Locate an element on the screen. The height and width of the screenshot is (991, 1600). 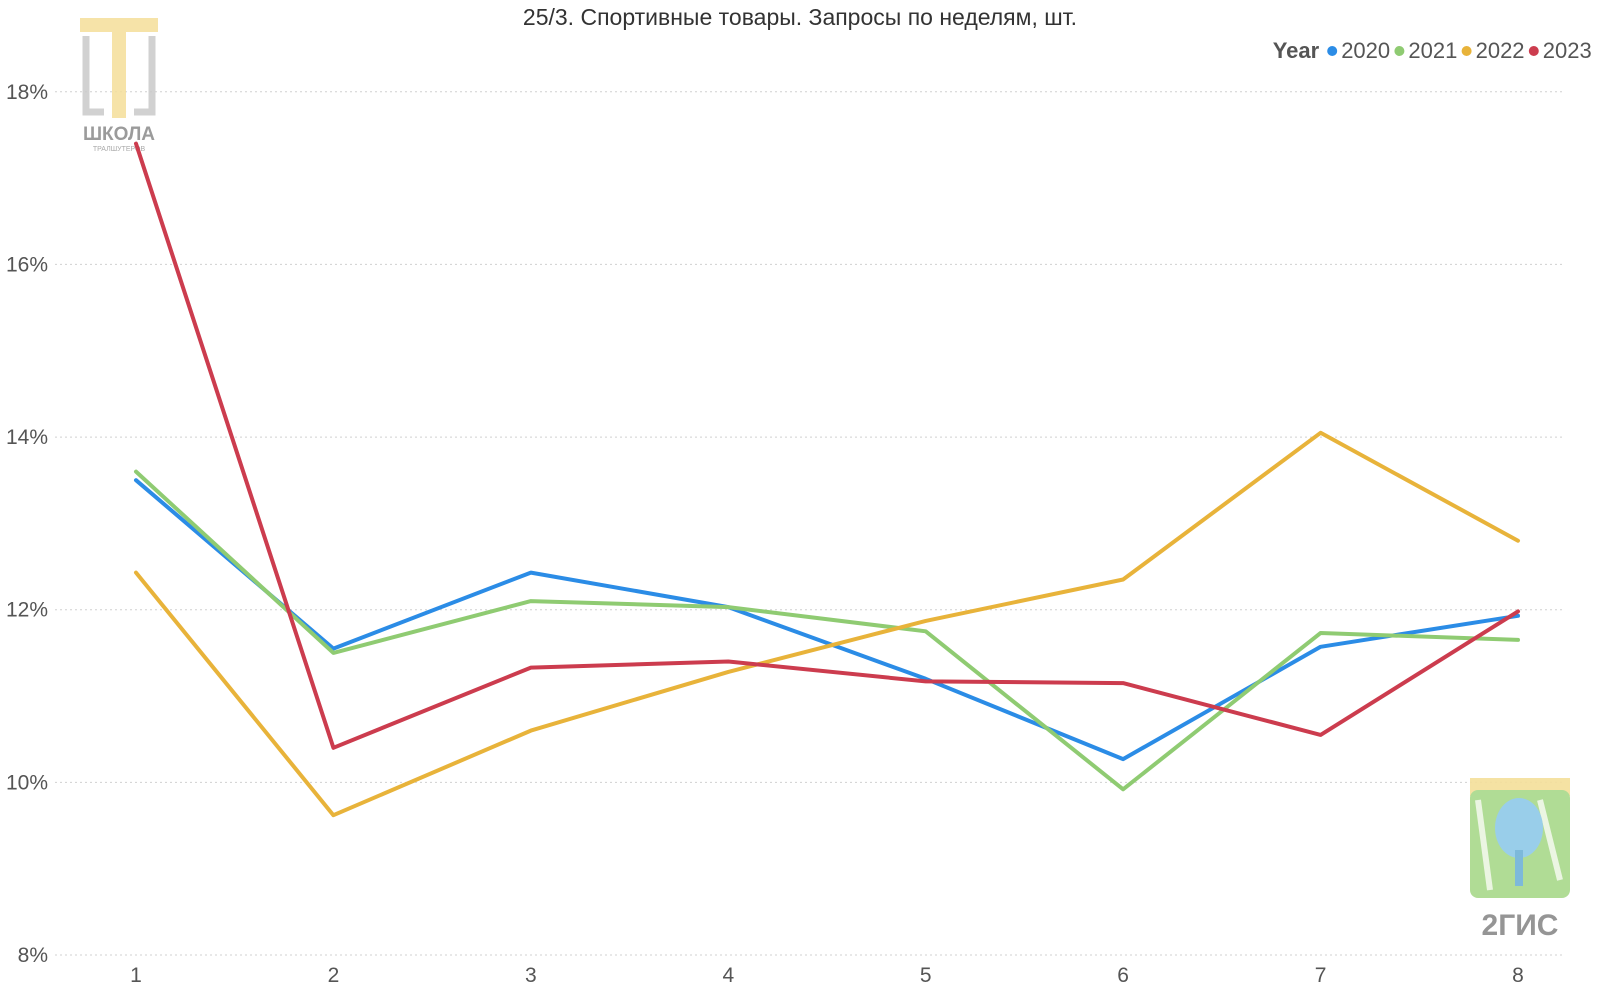
y-tick-label: 10% is located at coordinates (27, 782).